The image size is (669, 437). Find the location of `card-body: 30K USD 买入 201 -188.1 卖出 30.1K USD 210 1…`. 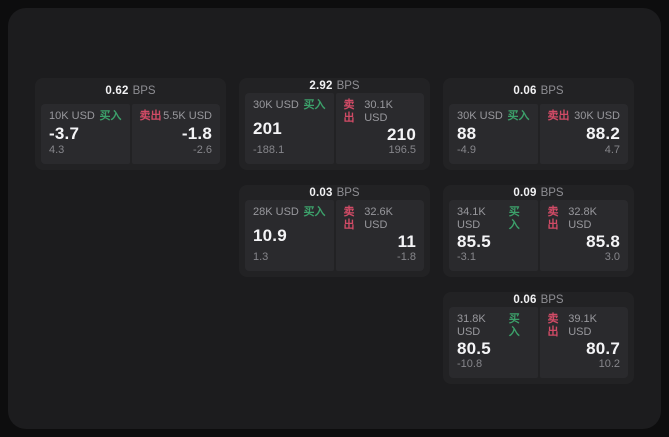

card-body: 30K USD 买入 201 -188.1 卖出 30.1K USD 210 1… is located at coordinates (334, 128).